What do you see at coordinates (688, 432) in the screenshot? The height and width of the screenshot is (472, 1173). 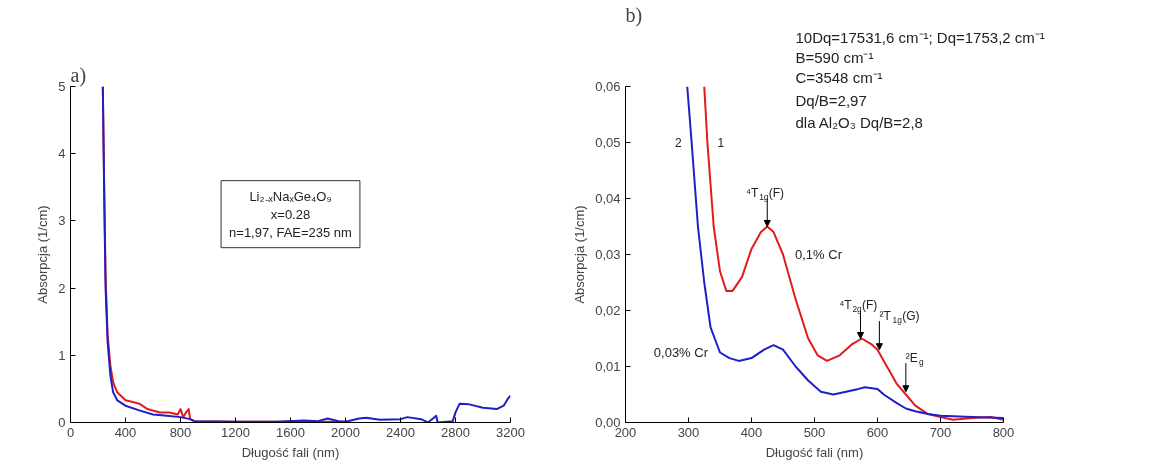 I see `x-tick-label: 300` at bounding box center [688, 432].